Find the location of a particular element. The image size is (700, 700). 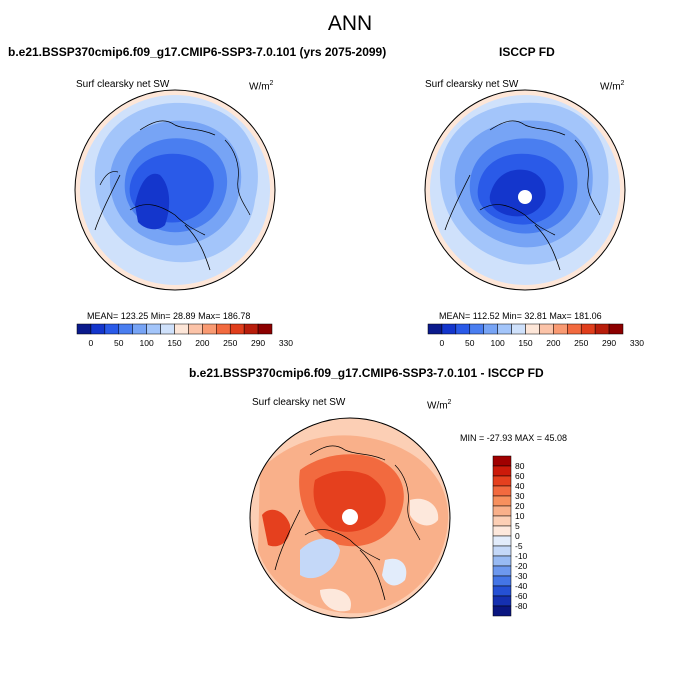

right-polar-map is located at coordinates (525, 190).